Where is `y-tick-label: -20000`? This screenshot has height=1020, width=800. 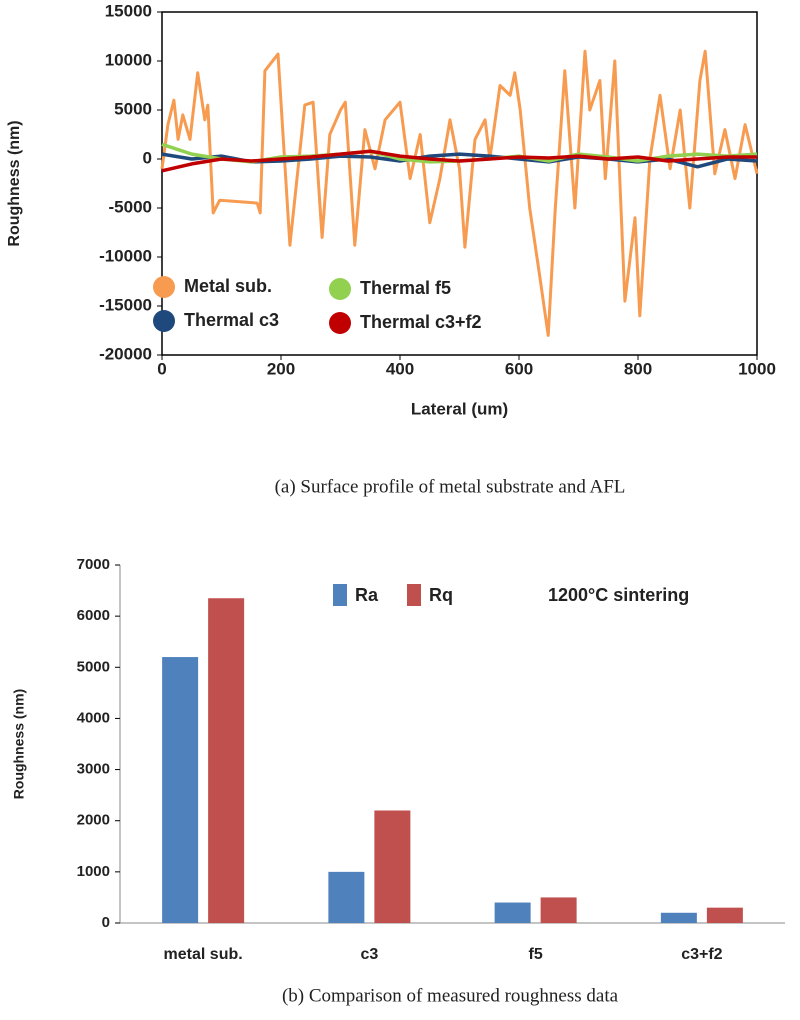 y-tick-label: -20000 is located at coordinates (125, 353).